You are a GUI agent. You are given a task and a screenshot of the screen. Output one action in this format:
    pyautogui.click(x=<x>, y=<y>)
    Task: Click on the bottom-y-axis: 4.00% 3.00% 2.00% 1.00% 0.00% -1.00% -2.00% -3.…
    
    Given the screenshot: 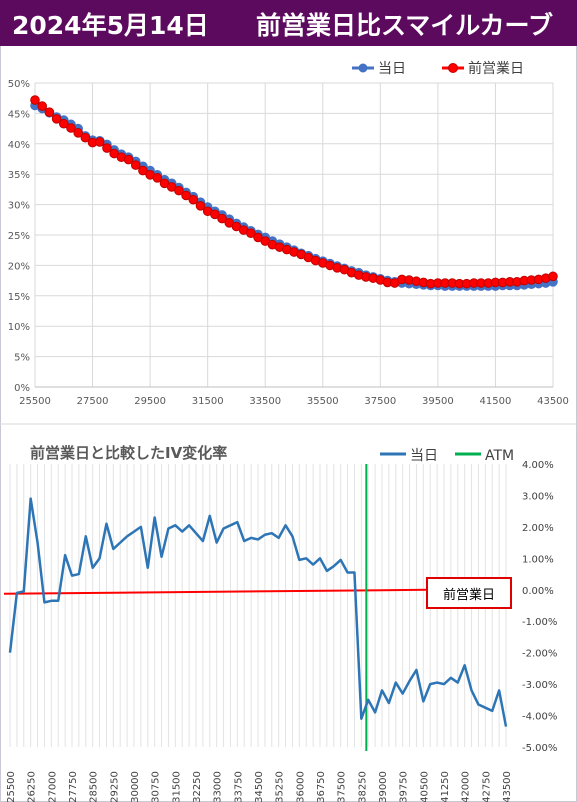 What is the action you would take?
    pyautogui.click(x=539, y=607)
    